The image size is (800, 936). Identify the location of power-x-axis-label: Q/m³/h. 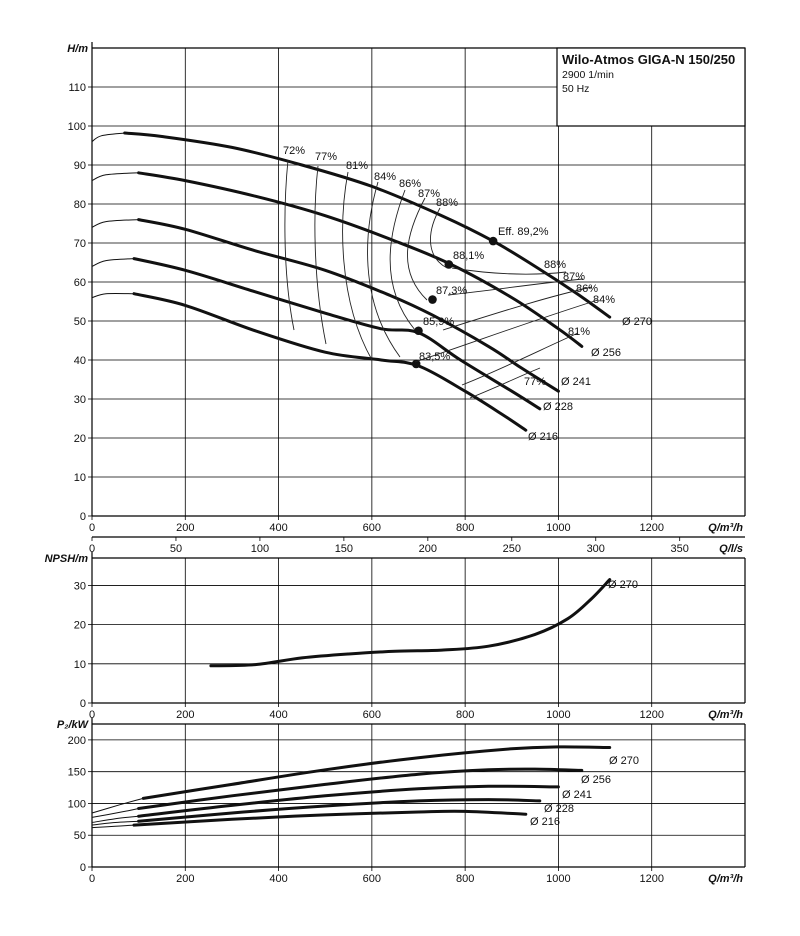
(725, 879).